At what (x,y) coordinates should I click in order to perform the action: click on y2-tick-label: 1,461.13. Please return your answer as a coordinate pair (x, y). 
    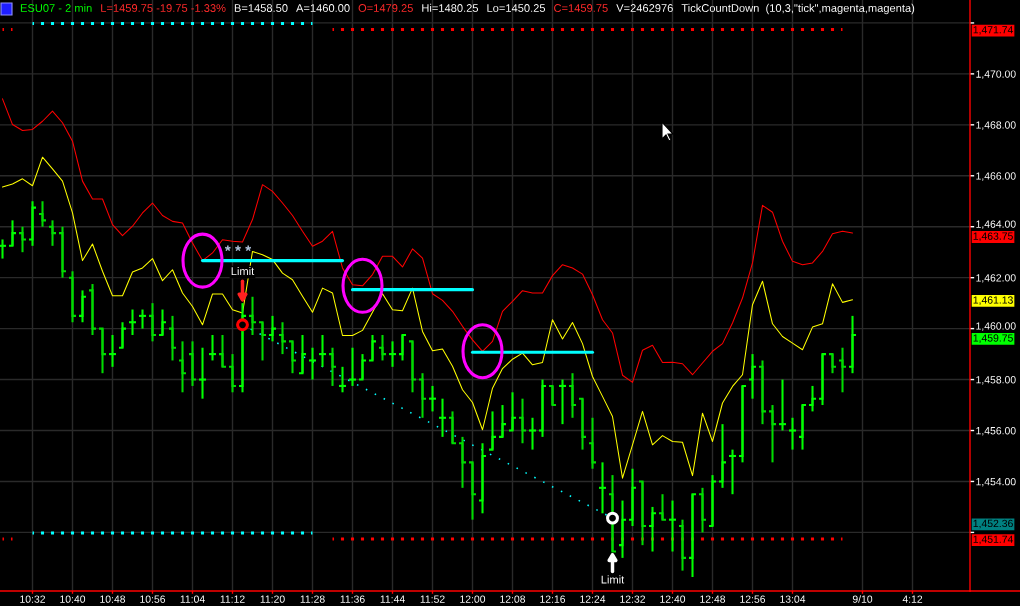
    Looking at the image, I should click on (993, 300).